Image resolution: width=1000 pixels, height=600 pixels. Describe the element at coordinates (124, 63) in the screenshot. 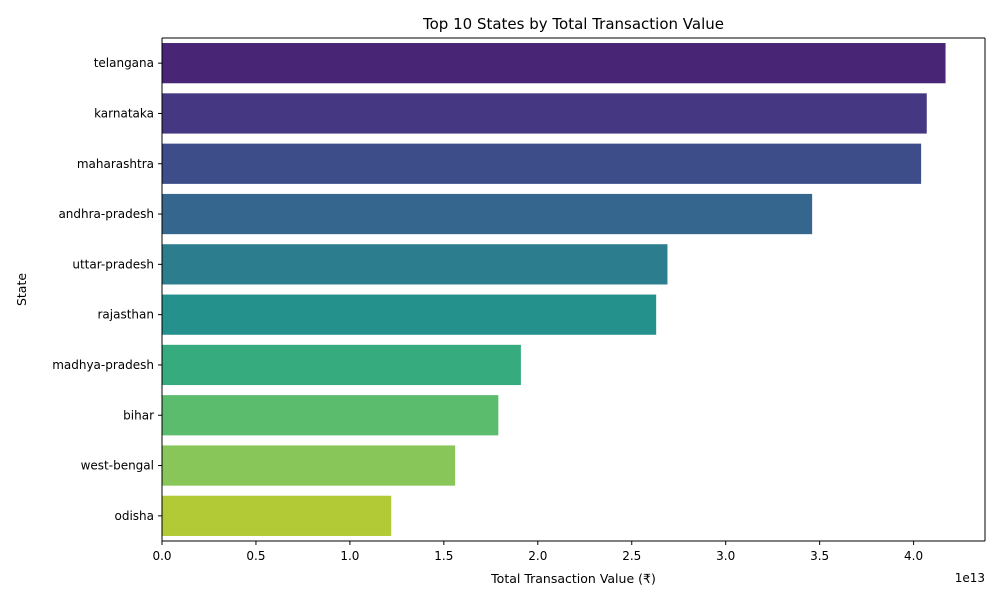

I see `y-tick-label: telangana` at that location.